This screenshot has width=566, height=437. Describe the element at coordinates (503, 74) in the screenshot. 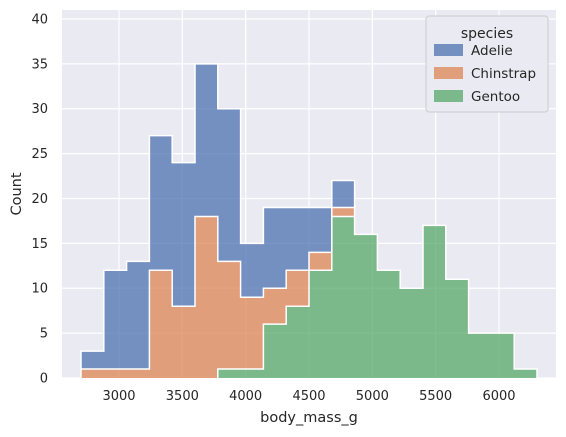

I see `legend-label-chinstrap: Chinstrap` at that location.